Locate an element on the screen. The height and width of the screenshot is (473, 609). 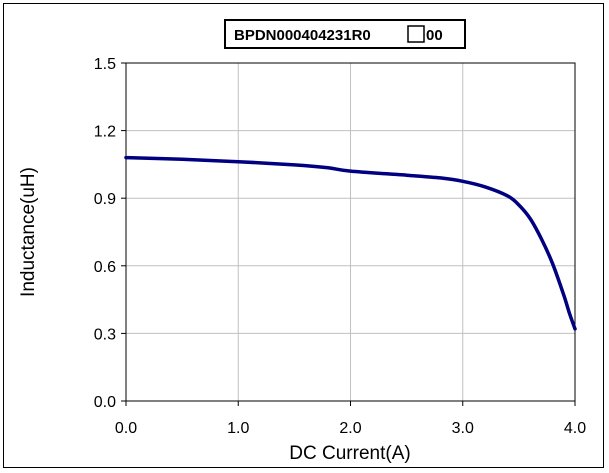
x-tick-label: 1.0 is located at coordinates (238, 428).